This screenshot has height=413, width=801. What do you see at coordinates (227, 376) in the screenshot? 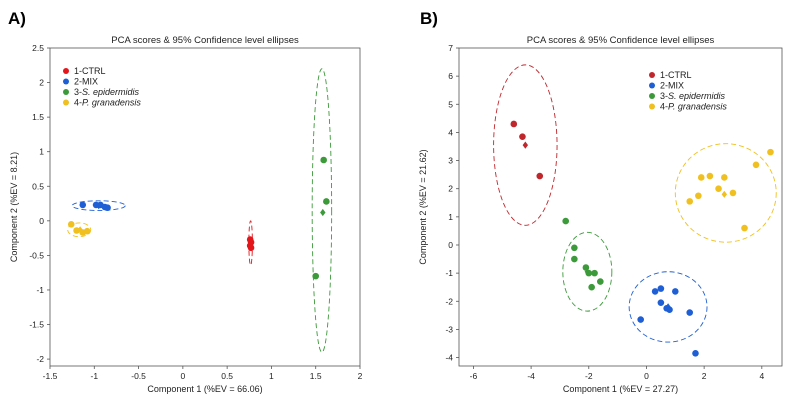
I see `panel-a-x-tick-label: 0.5` at bounding box center [227, 376].